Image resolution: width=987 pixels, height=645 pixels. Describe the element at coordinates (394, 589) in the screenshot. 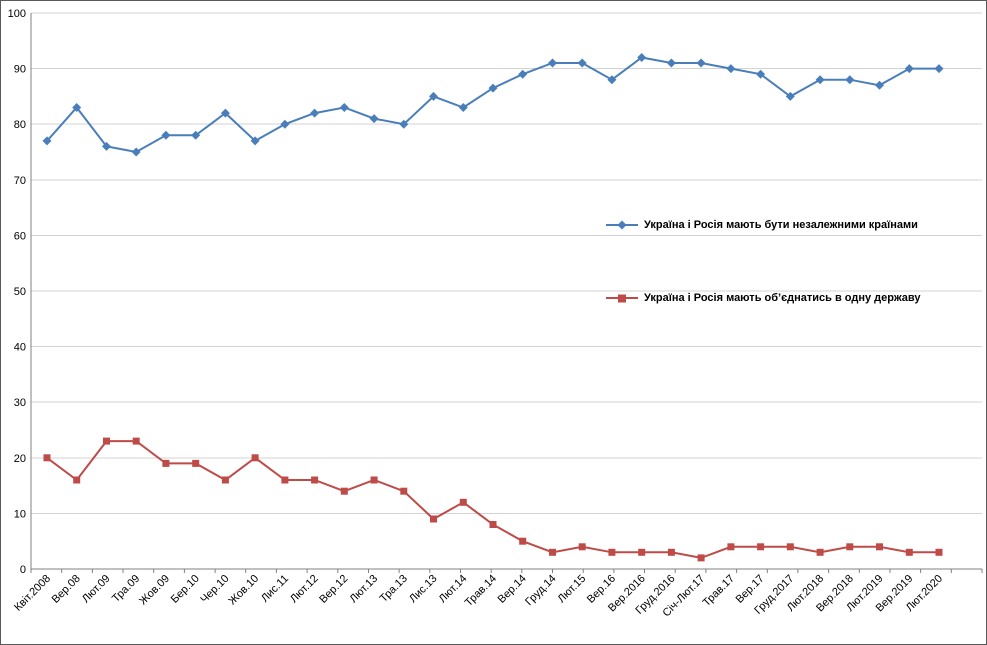

I see `svg-text: Тра.13` at that location.